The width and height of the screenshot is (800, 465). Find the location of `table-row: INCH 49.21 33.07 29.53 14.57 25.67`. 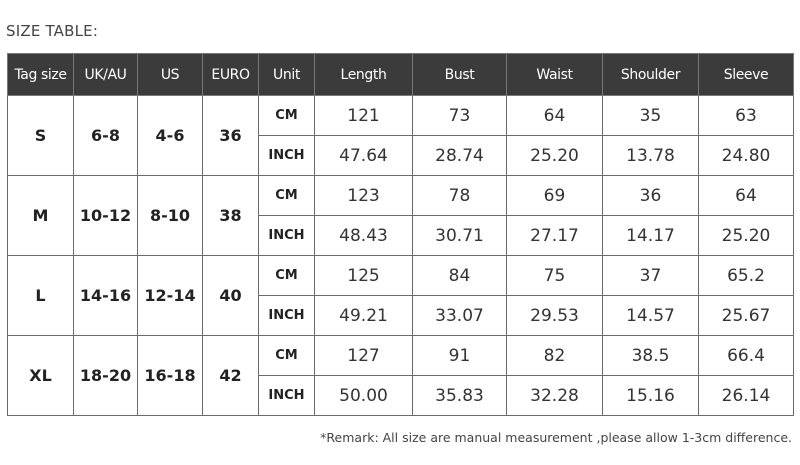

table-row: INCH 49.21 33.07 29.53 14.57 25.67 is located at coordinates (401, 315).